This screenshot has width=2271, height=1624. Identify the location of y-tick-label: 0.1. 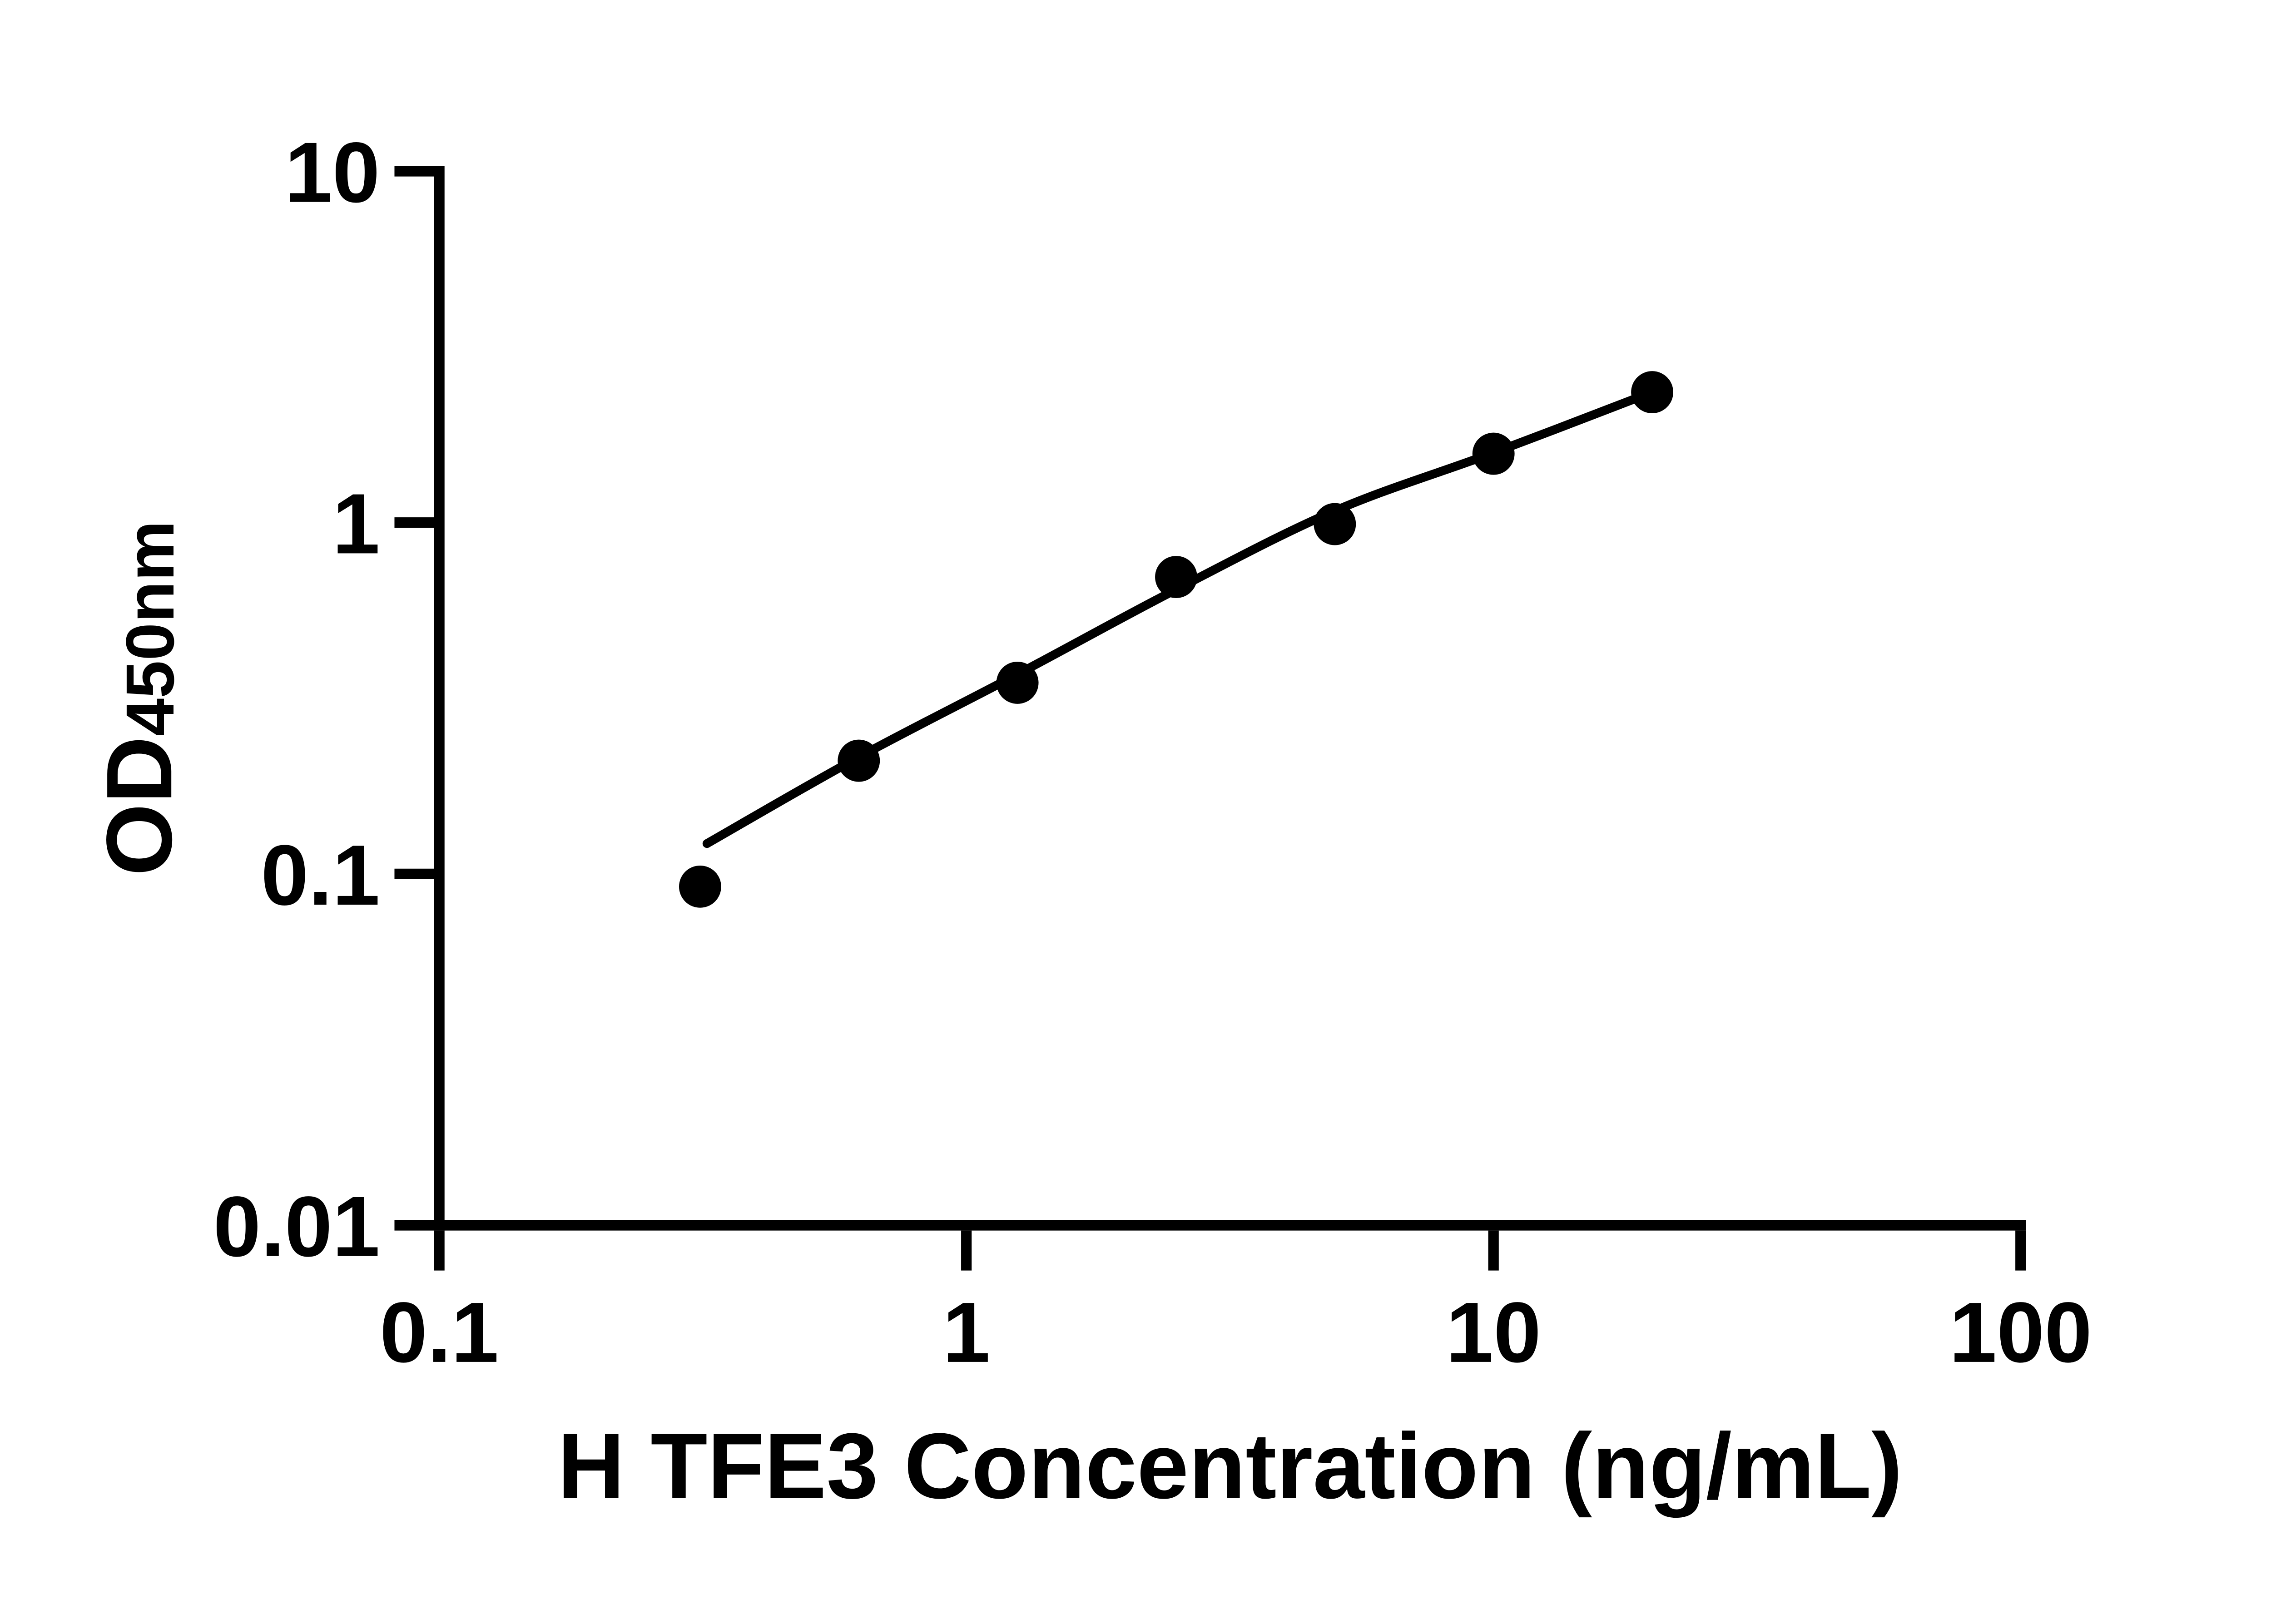
(320, 875).